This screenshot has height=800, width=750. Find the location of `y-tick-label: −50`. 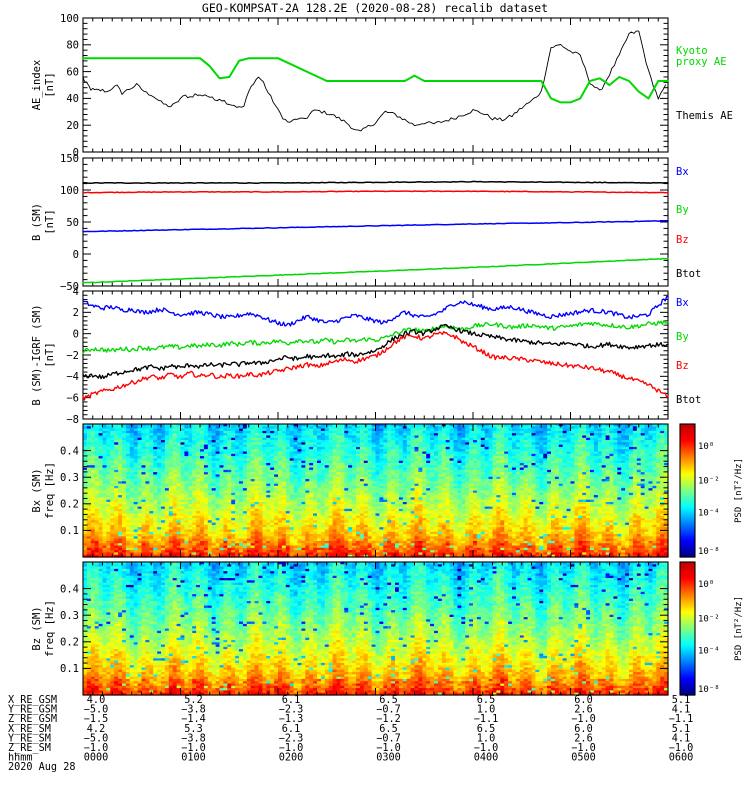

y-tick-label: −50 is located at coordinates (69, 287).